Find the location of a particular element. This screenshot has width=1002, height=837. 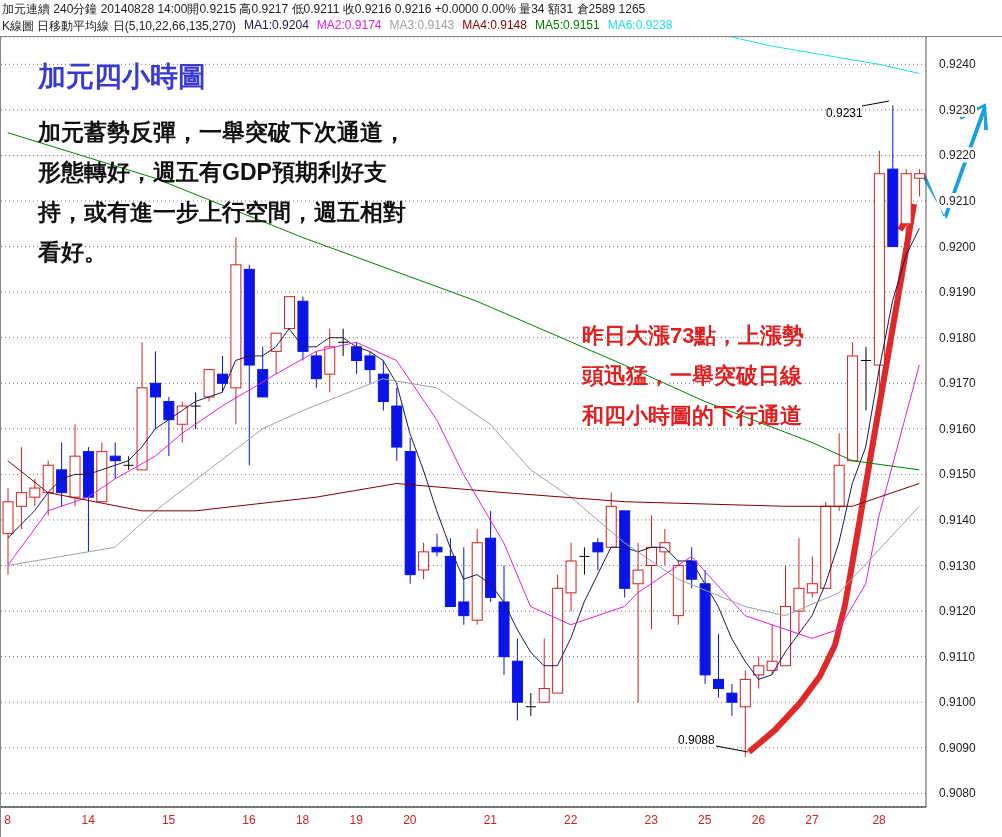

annotation: 0.9231 is located at coordinates (845, 113).